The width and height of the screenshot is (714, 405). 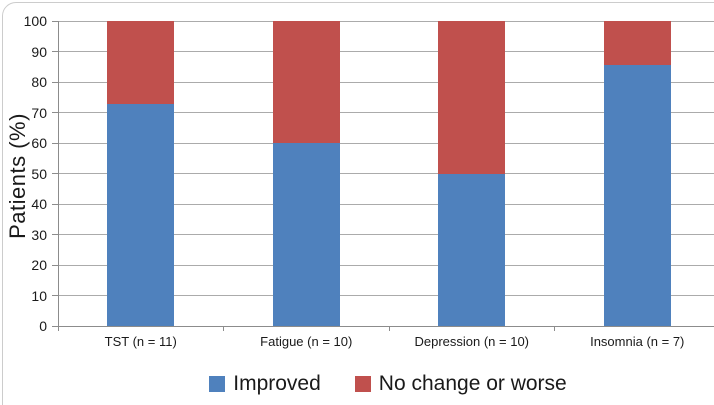 I want to click on y-tick-label: 50, so click(x=39, y=173).